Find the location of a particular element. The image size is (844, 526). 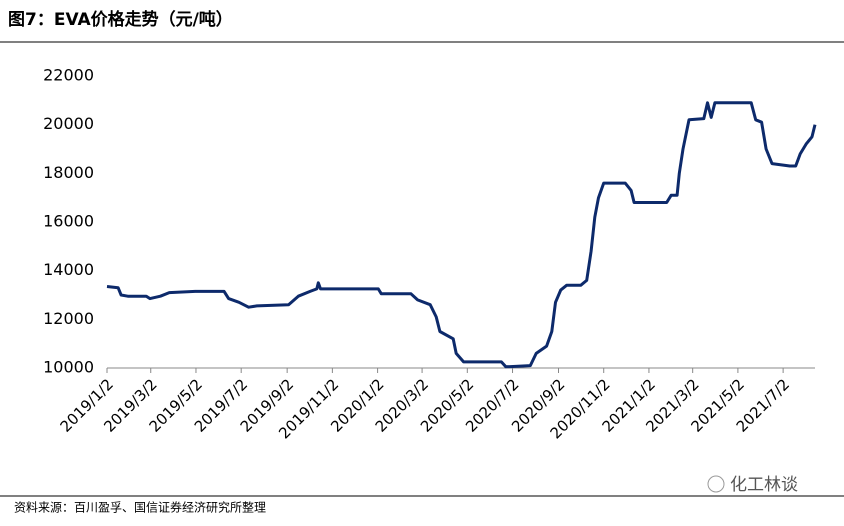

watermark-icon is located at coordinates (716, 484).